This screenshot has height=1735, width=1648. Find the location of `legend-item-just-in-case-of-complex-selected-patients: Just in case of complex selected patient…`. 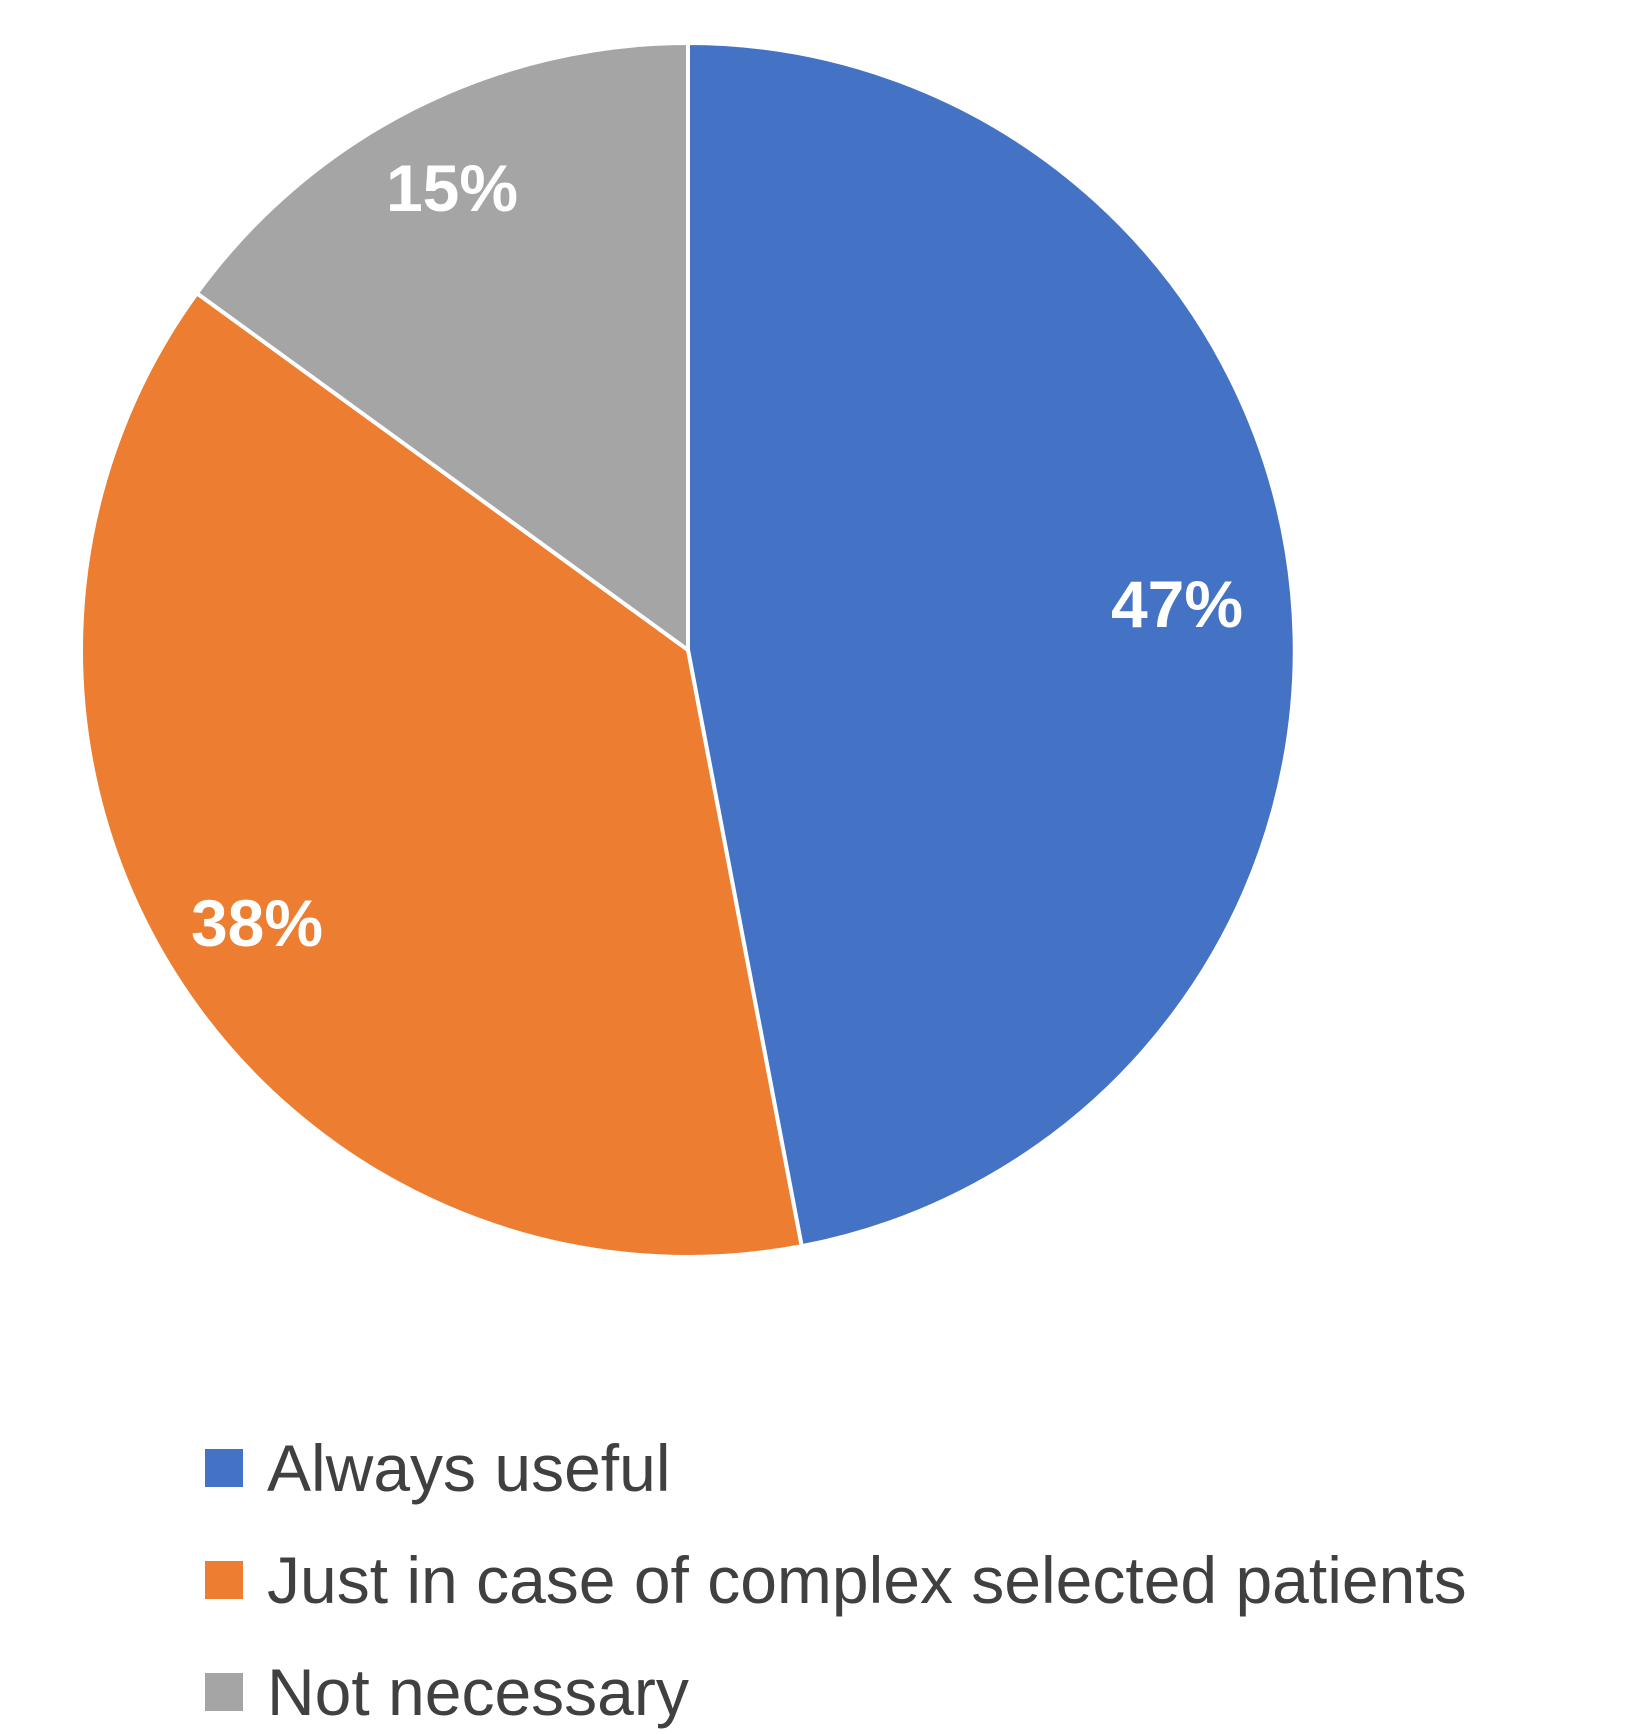

legend-item-just-in-case-of-complex-selected-patients: Just in case of complex selected patient… is located at coordinates (836, 1580).